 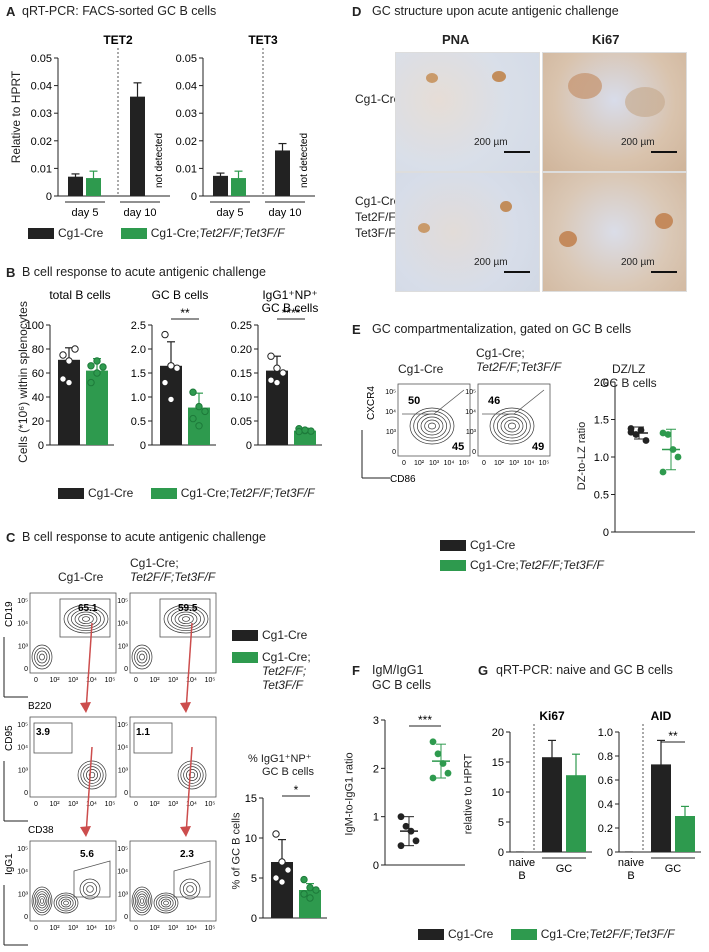 What do you see at coordinates (186, 59) in the screenshot?
I see `y-tick-label: 0.05` at bounding box center [186, 59].